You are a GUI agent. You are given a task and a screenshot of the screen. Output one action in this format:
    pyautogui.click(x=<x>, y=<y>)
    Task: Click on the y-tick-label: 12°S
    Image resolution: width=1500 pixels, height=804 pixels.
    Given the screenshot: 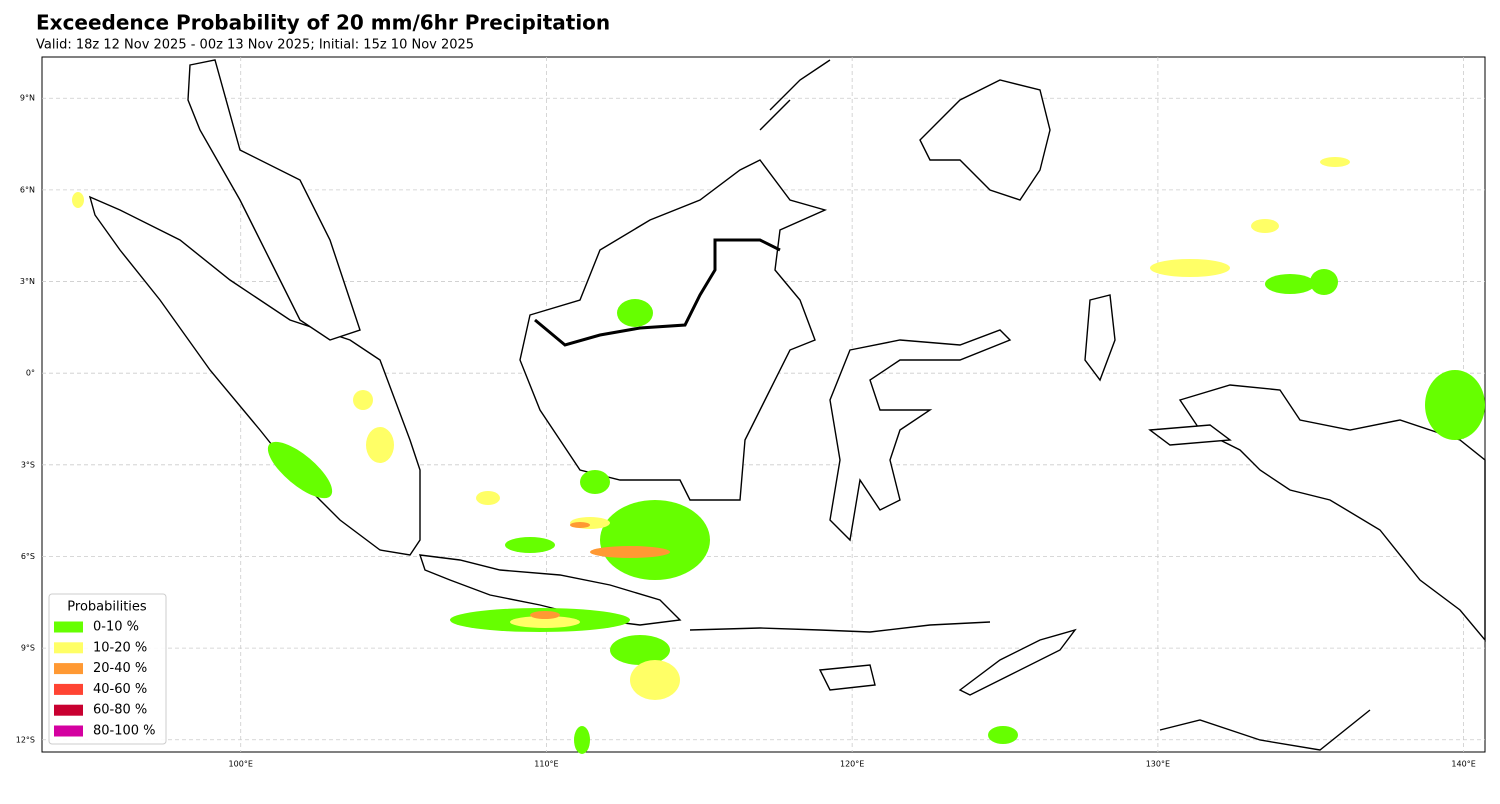 What is the action you would take?
    pyautogui.click(x=25, y=739)
    